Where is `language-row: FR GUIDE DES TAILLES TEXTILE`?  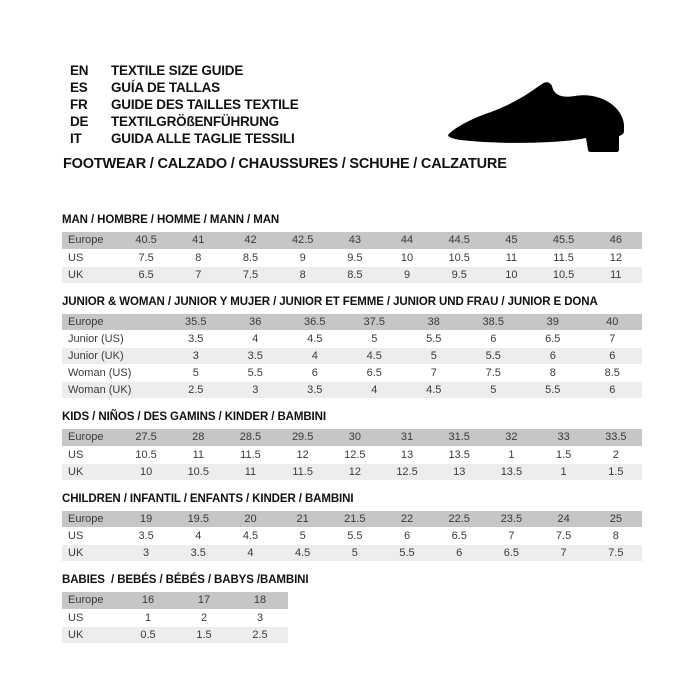 language-row: FR GUIDE DES TAILLES TEXTILE is located at coordinates (184, 104).